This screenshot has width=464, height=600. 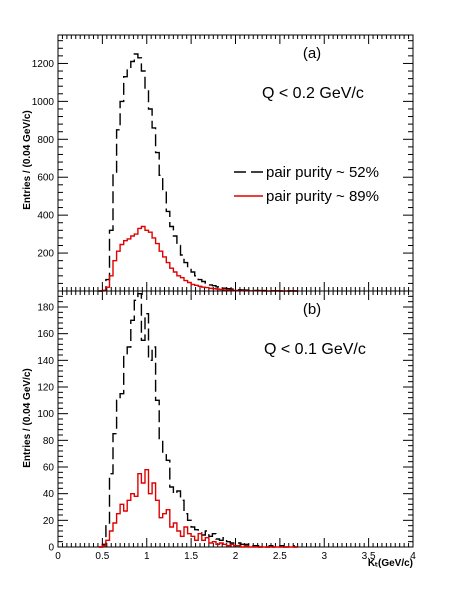 What do you see at coordinates (306, 184) in the screenshot?
I see `panel-a-legend: pair purity ~ 52% pair purity ~ 89%` at bounding box center [306, 184].